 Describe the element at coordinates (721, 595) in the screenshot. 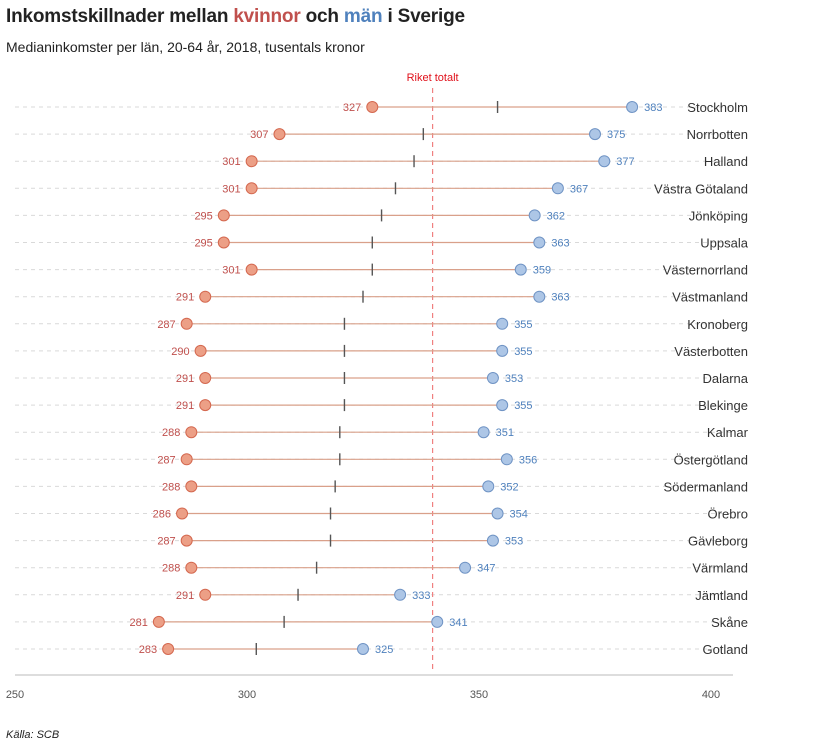

I see `region-label: Jämtland` at that location.